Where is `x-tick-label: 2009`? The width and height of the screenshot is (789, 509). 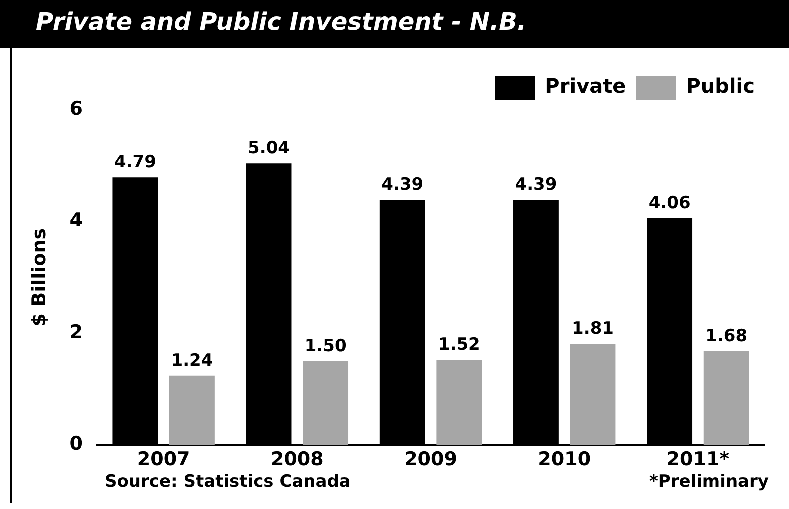
x-tick-label: 2009 is located at coordinates (431, 459).